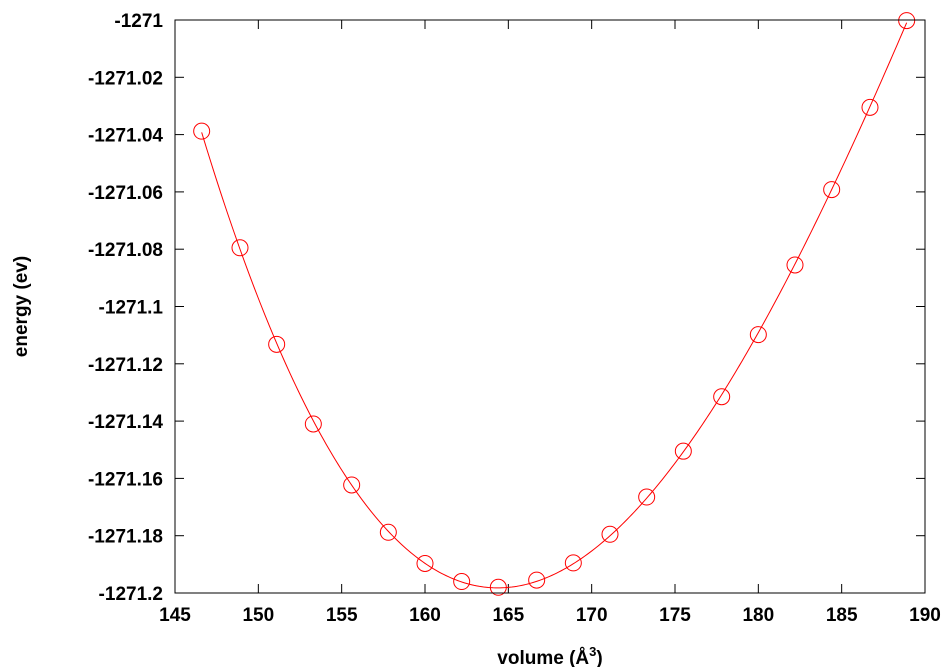  I want to click on x-tick-label: 145, so click(175, 615).